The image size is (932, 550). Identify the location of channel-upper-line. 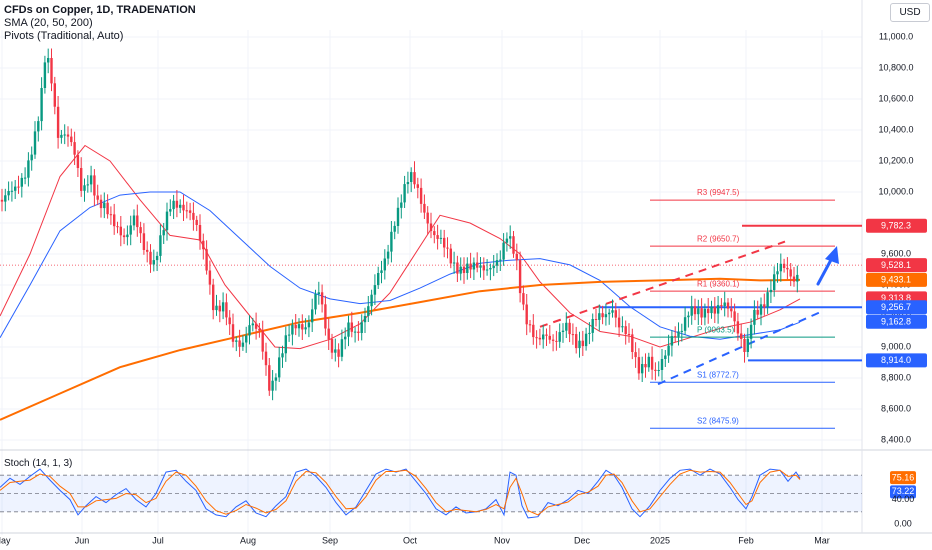
(662, 284).